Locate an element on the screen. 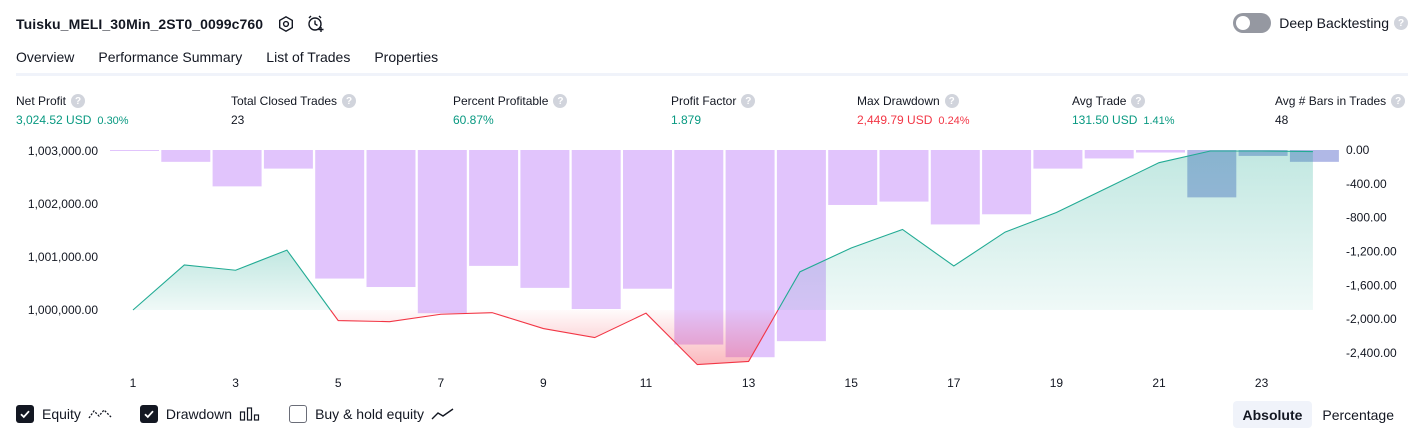 The height and width of the screenshot is (438, 1424). stat-value: 48 is located at coordinates (1282, 120).